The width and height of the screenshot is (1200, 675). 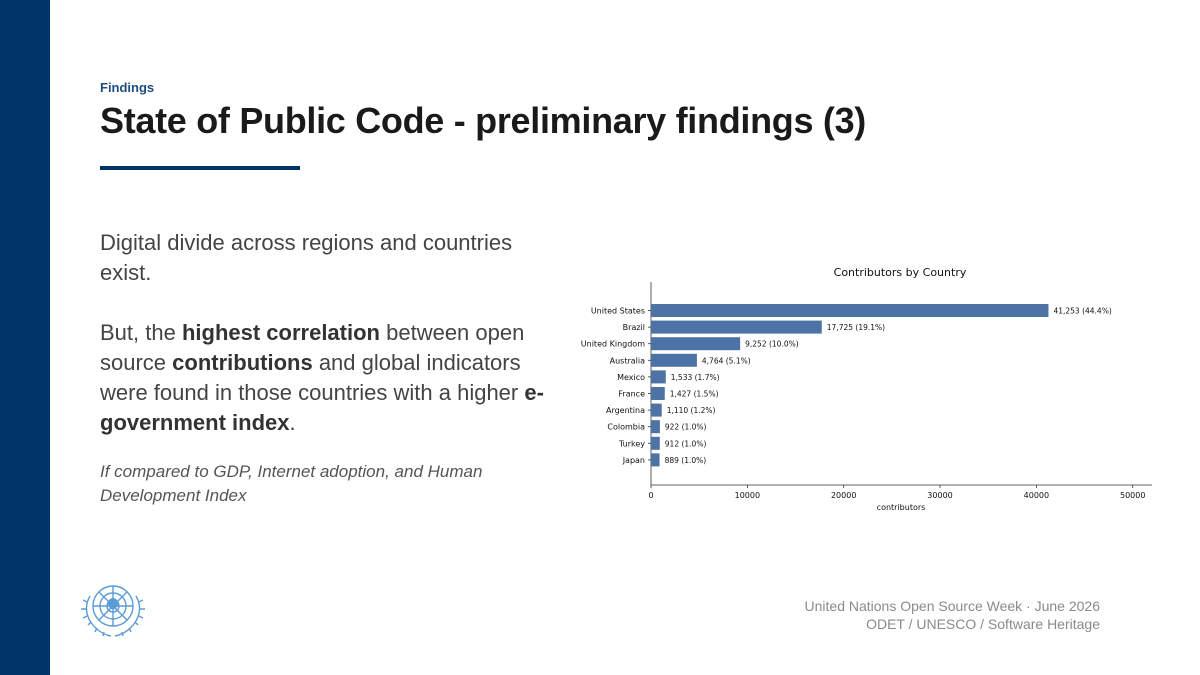 I want to click on y-tick-label: Argentina, so click(x=625, y=410).